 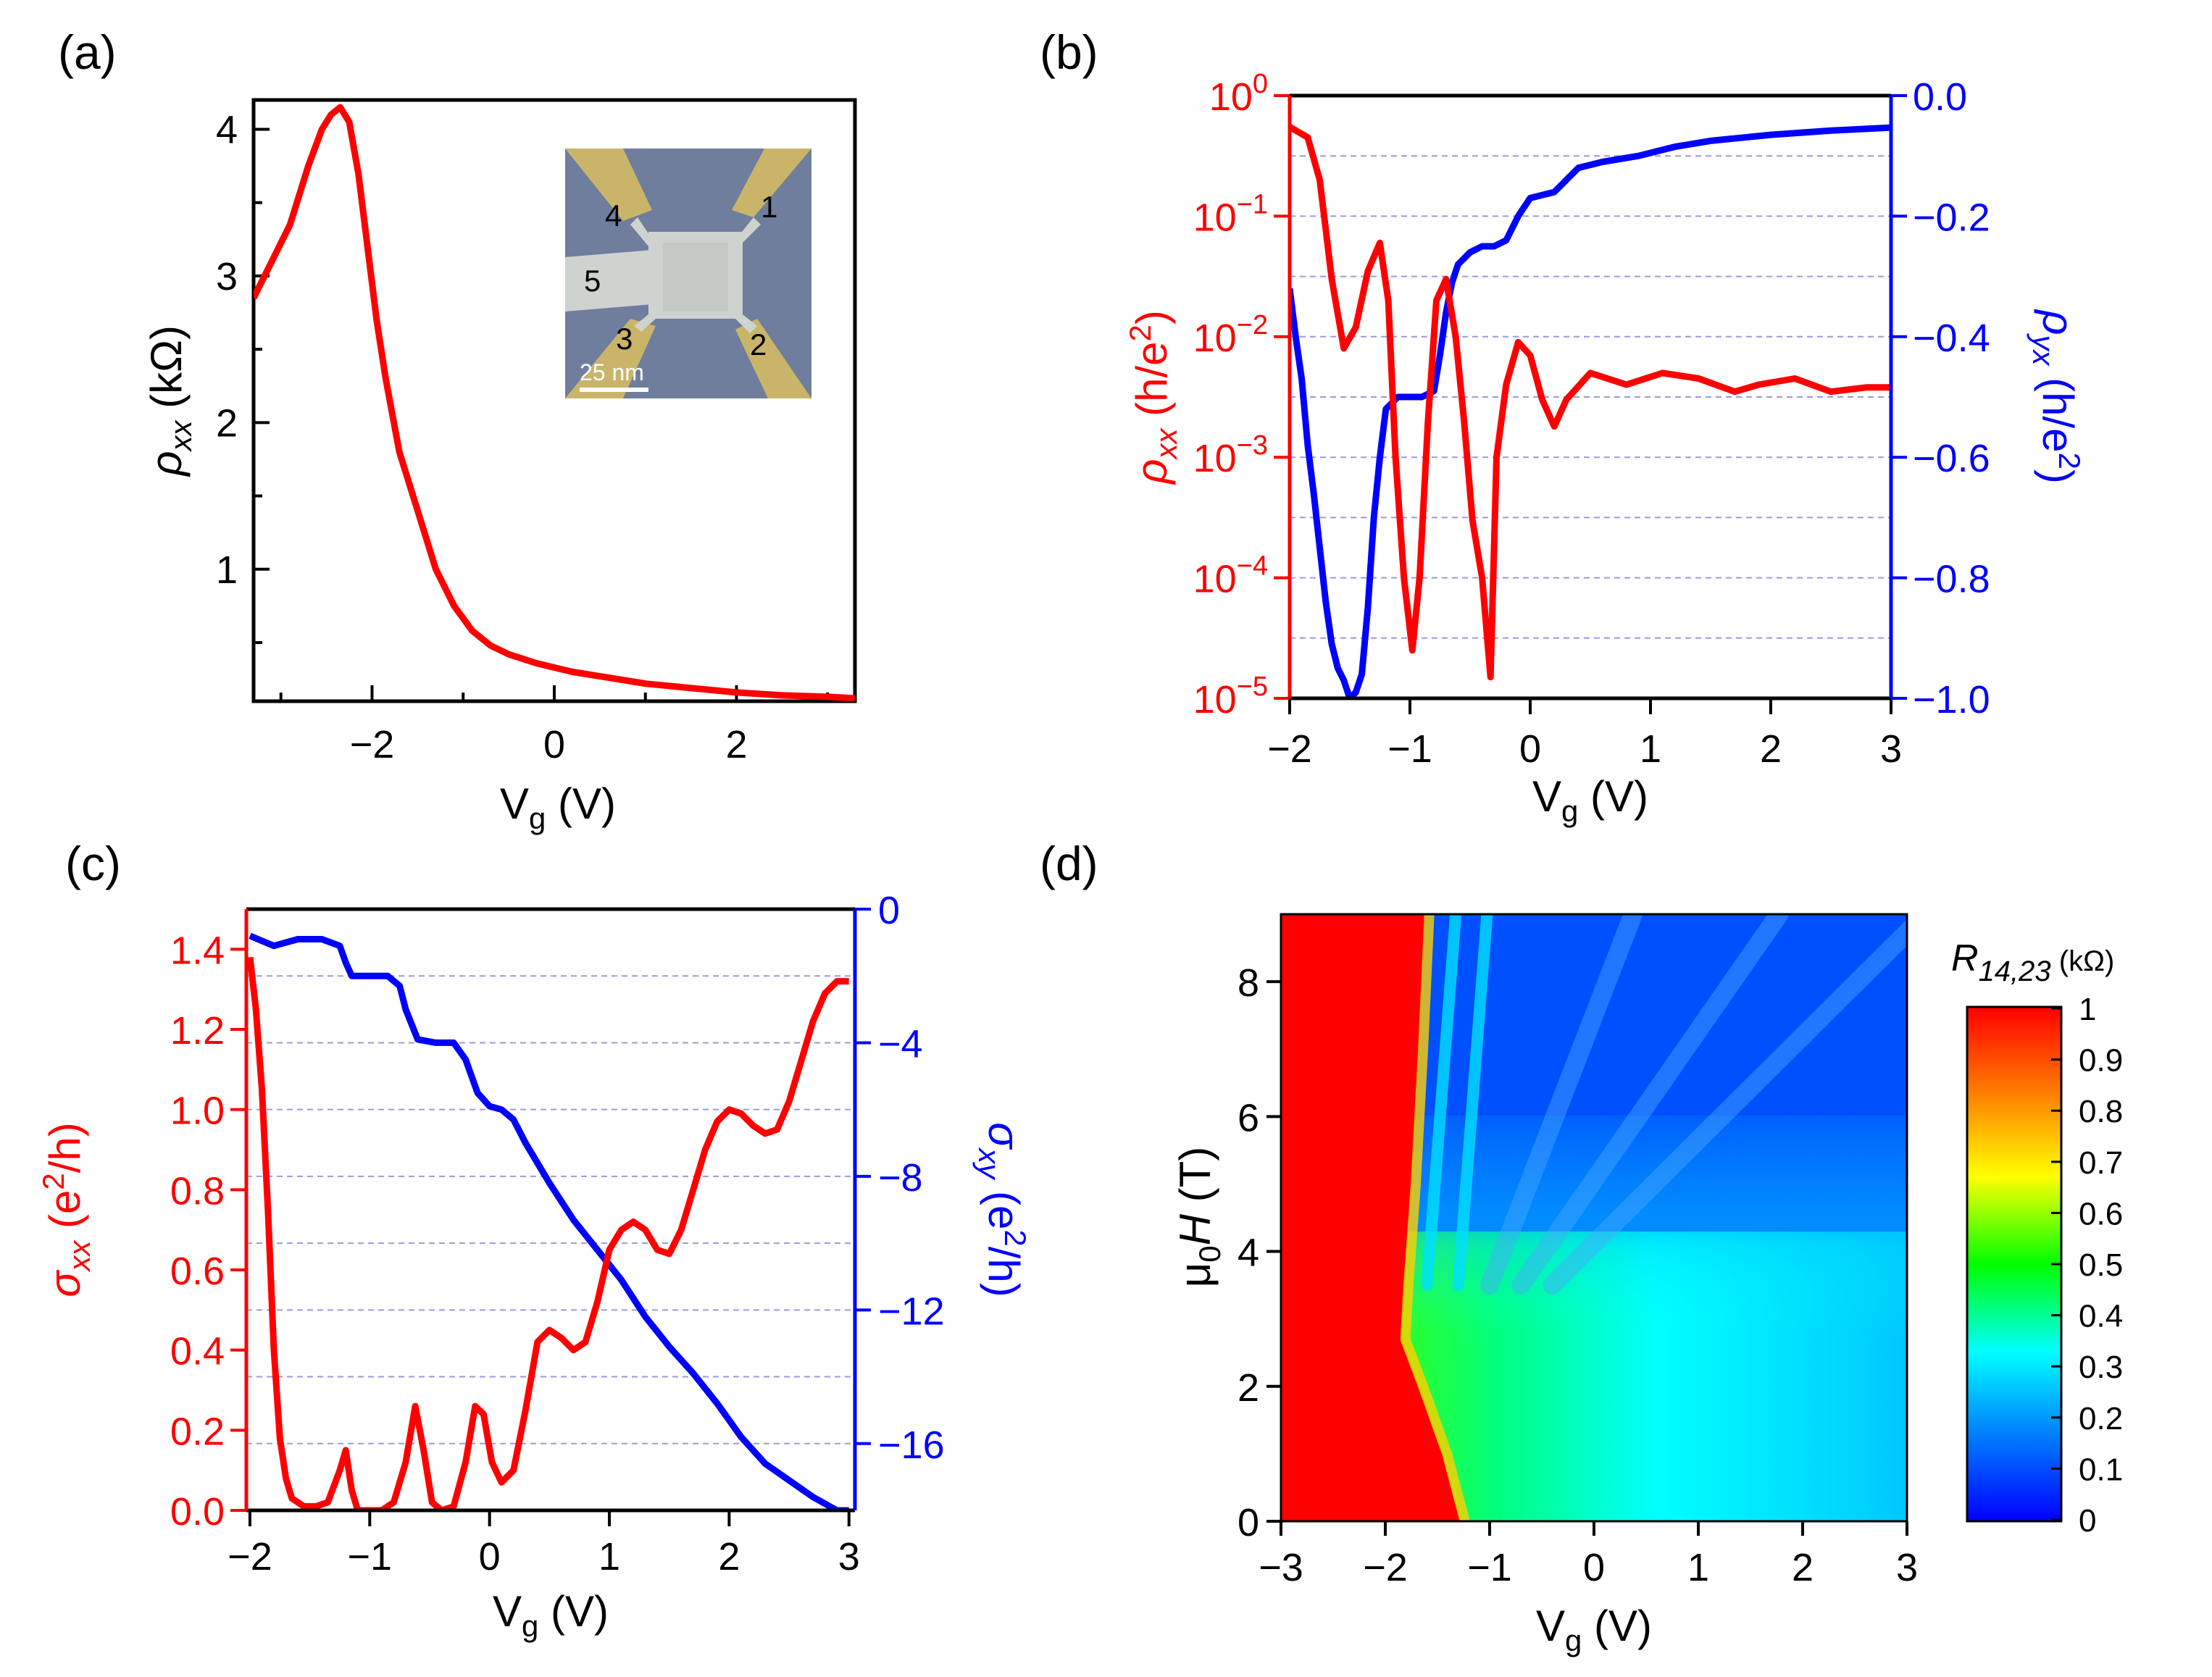 I want to click on panel-c-ytick-left-label: 0.0, so click(x=197, y=1512).